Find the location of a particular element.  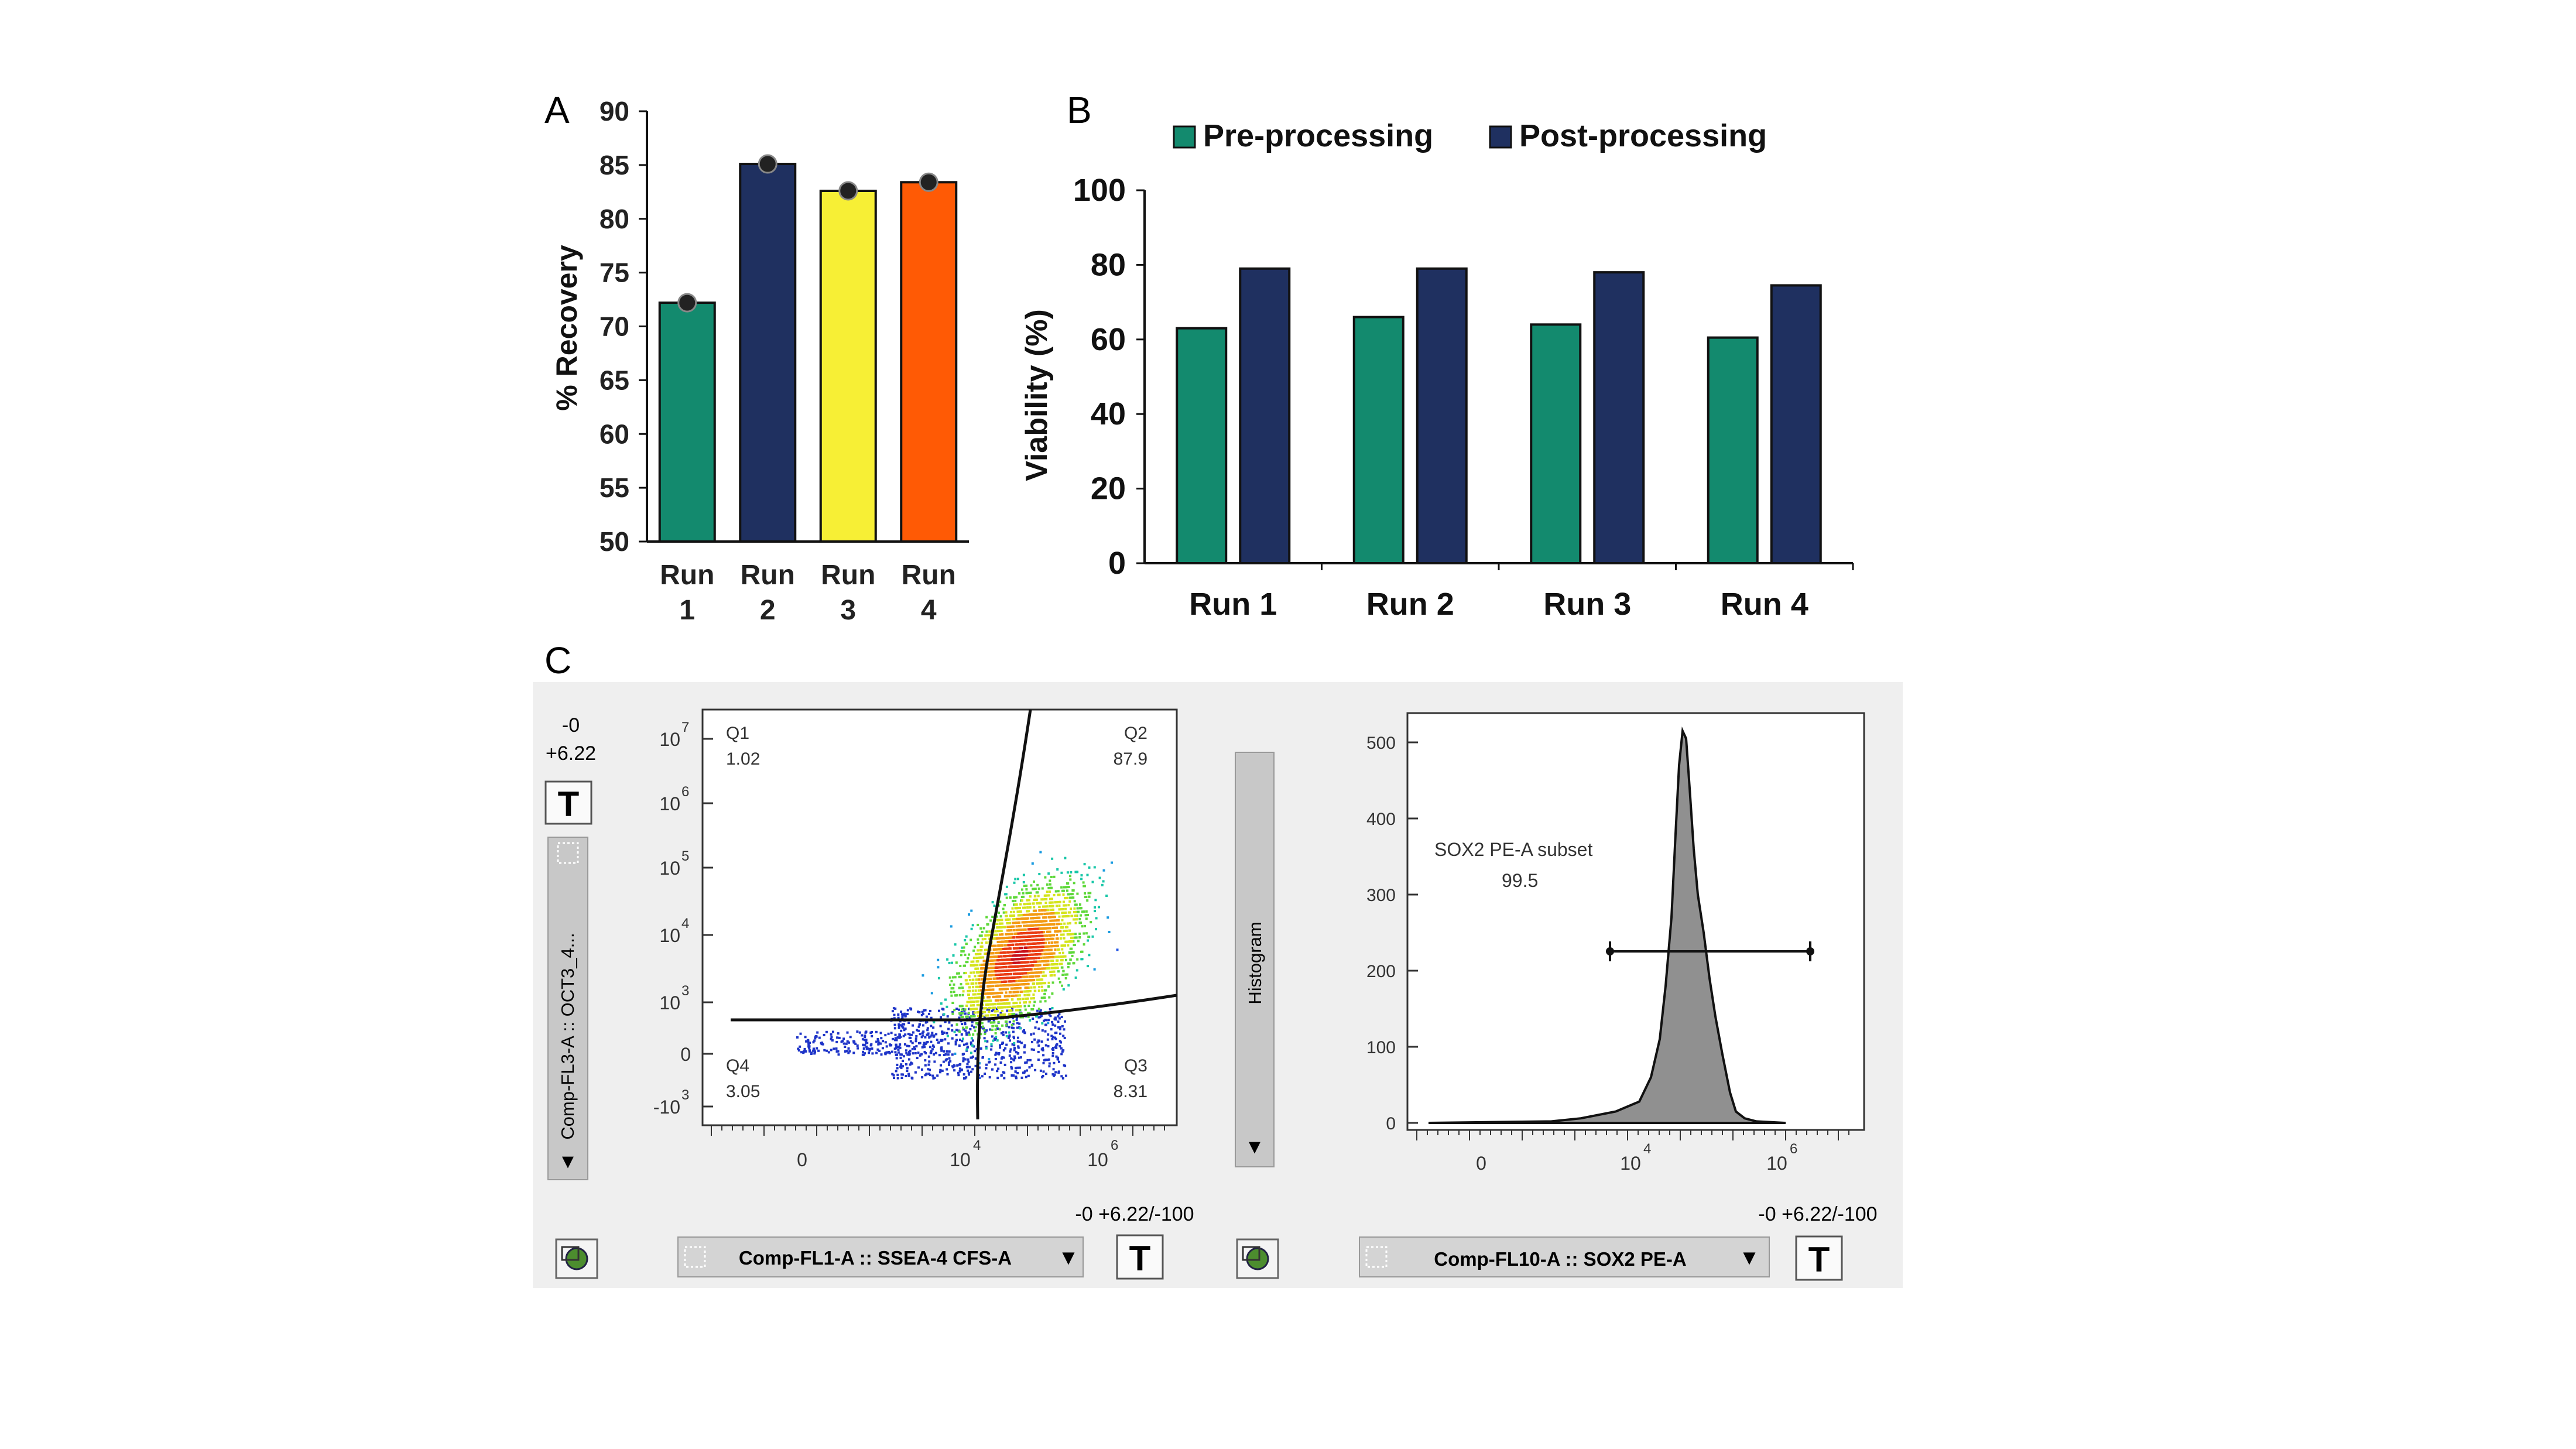

histogram-y-tick-label: 100 is located at coordinates (1381, 1047).